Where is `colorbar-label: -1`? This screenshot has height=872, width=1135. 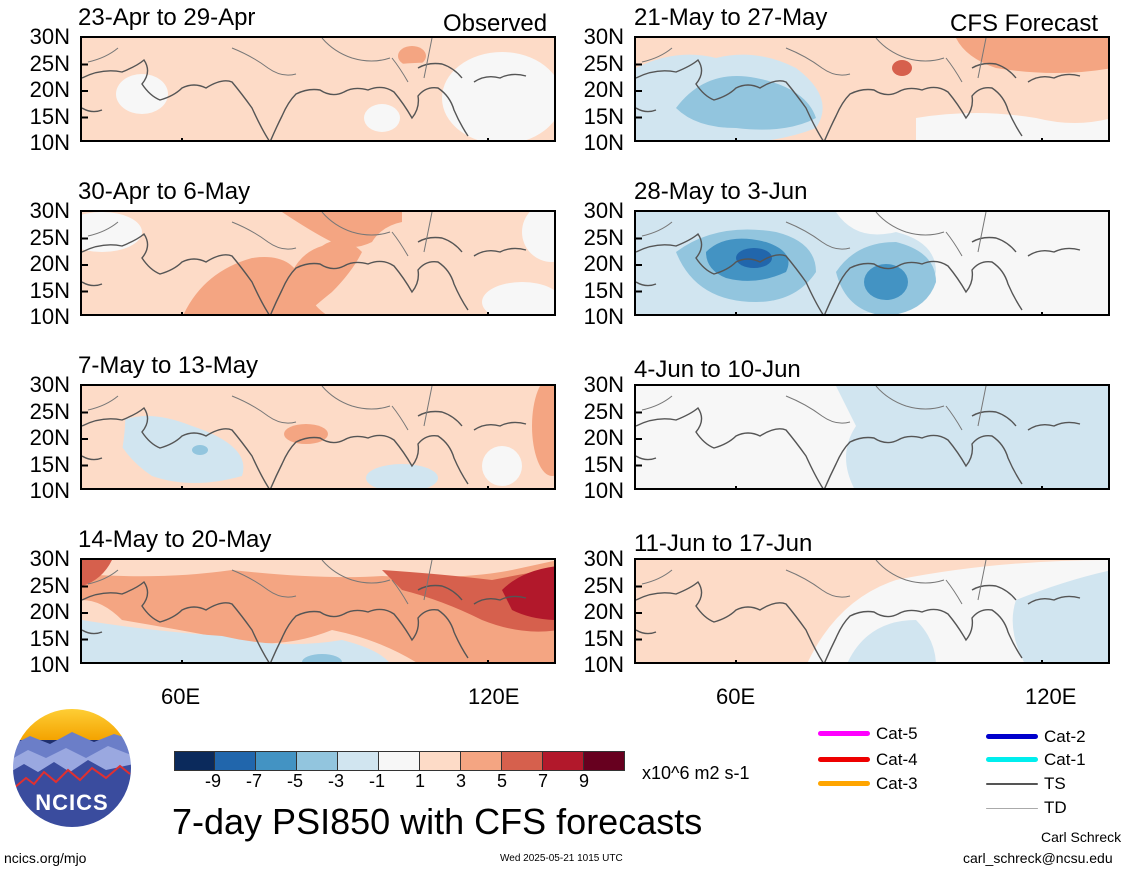 colorbar-label: -1 is located at coordinates (377, 781).